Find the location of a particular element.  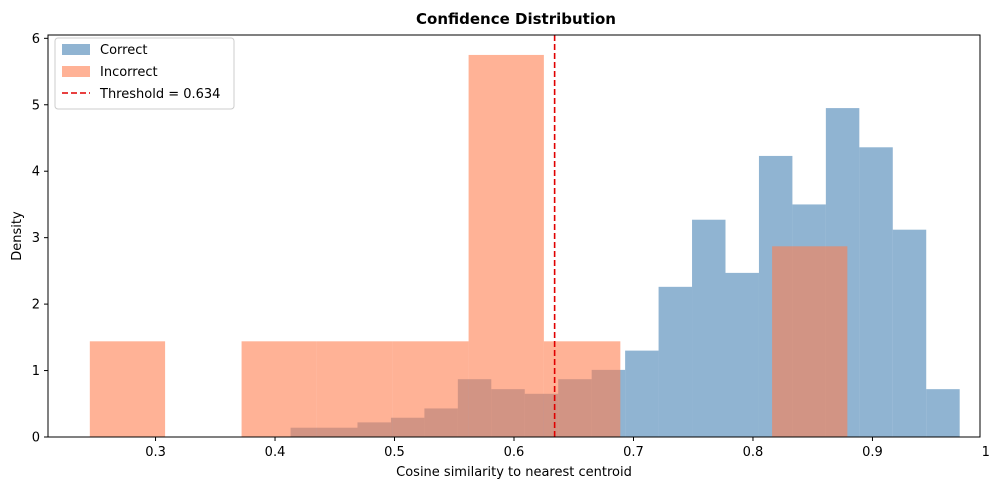

y-tick-label: 4 is located at coordinates (36, 172).